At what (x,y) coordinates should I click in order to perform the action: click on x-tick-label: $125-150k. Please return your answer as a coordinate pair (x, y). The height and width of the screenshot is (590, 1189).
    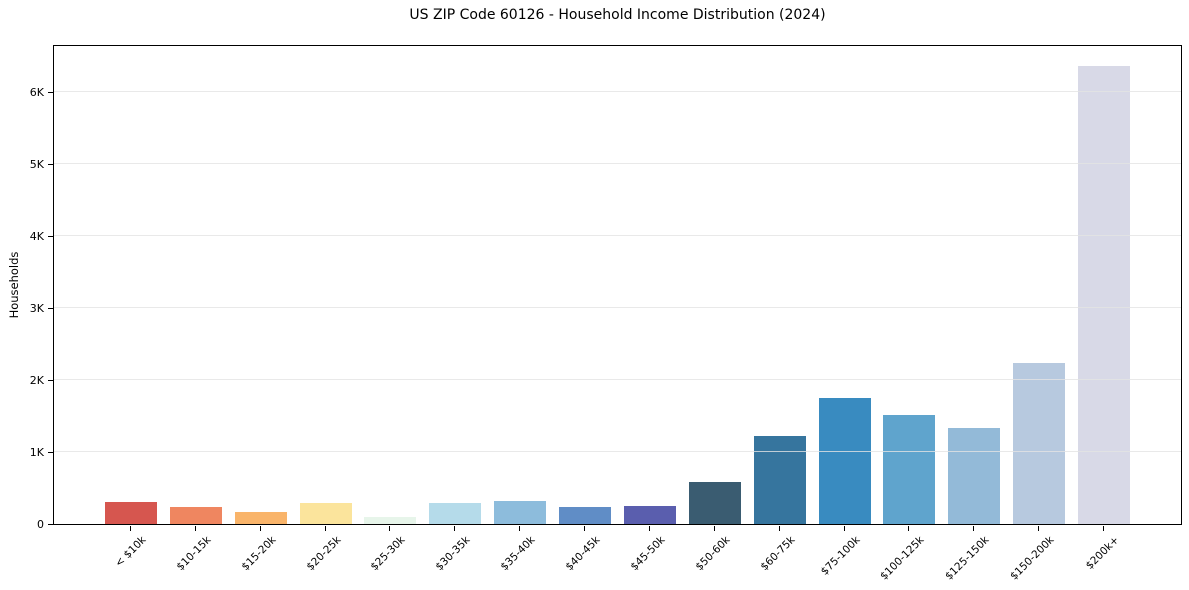
    Looking at the image, I should click on (967, 558).